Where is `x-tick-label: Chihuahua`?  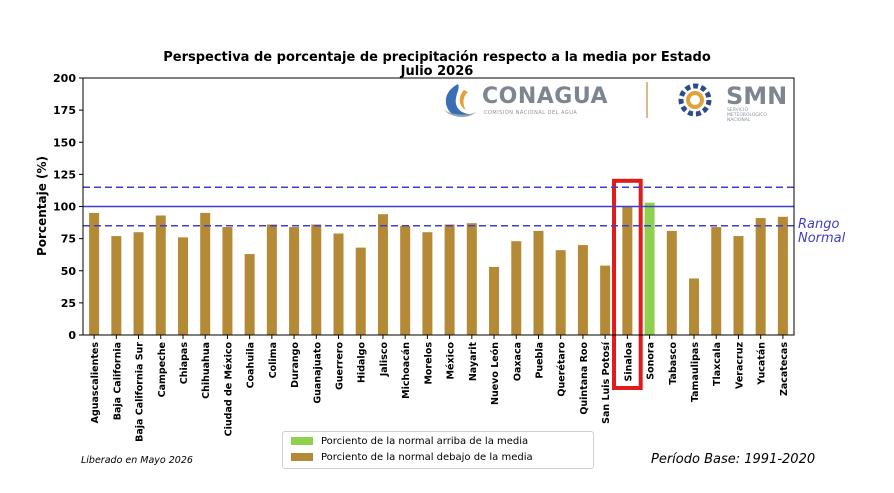 x-tick-label: Chihuahua is located at coordinates (206, 370).